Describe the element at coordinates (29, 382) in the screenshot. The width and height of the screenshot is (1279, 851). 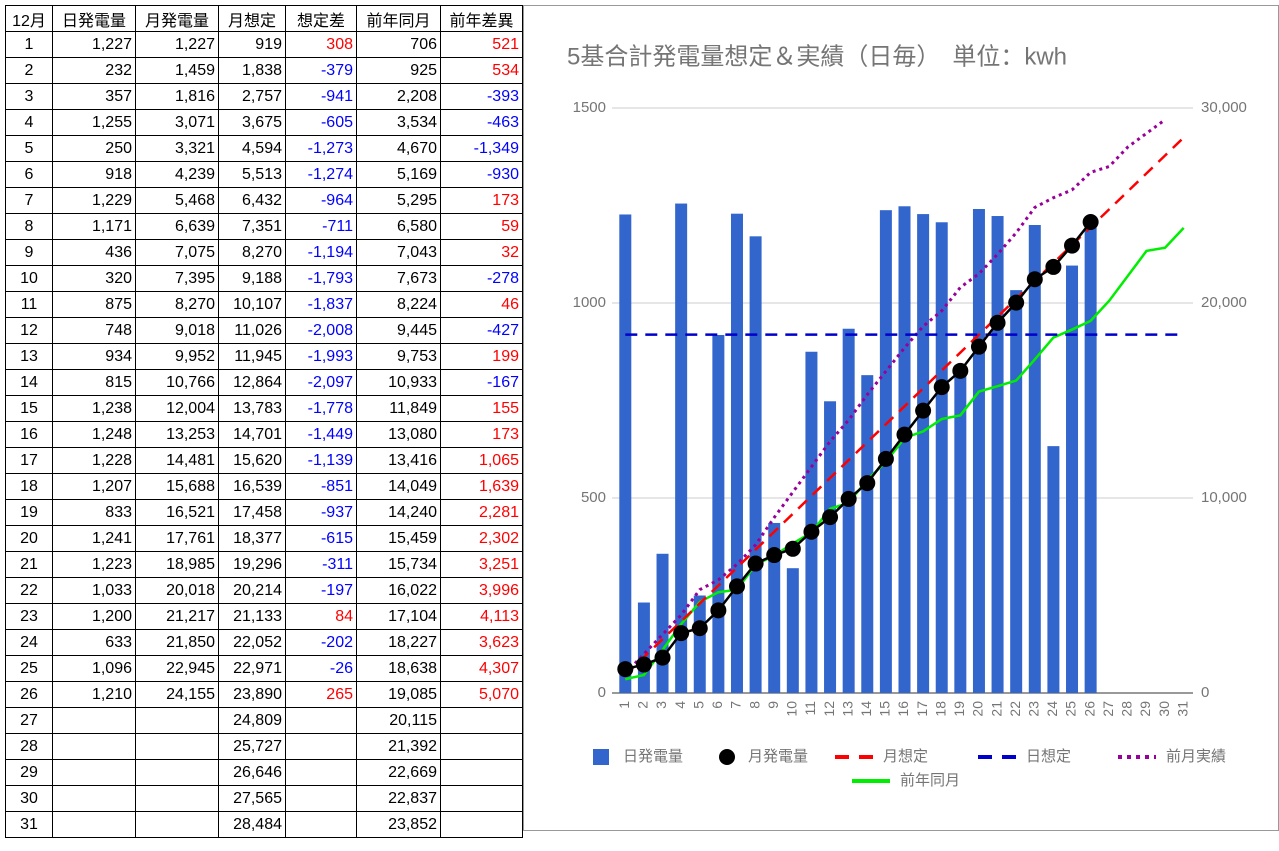
I see `table-cell: 14` at that location.